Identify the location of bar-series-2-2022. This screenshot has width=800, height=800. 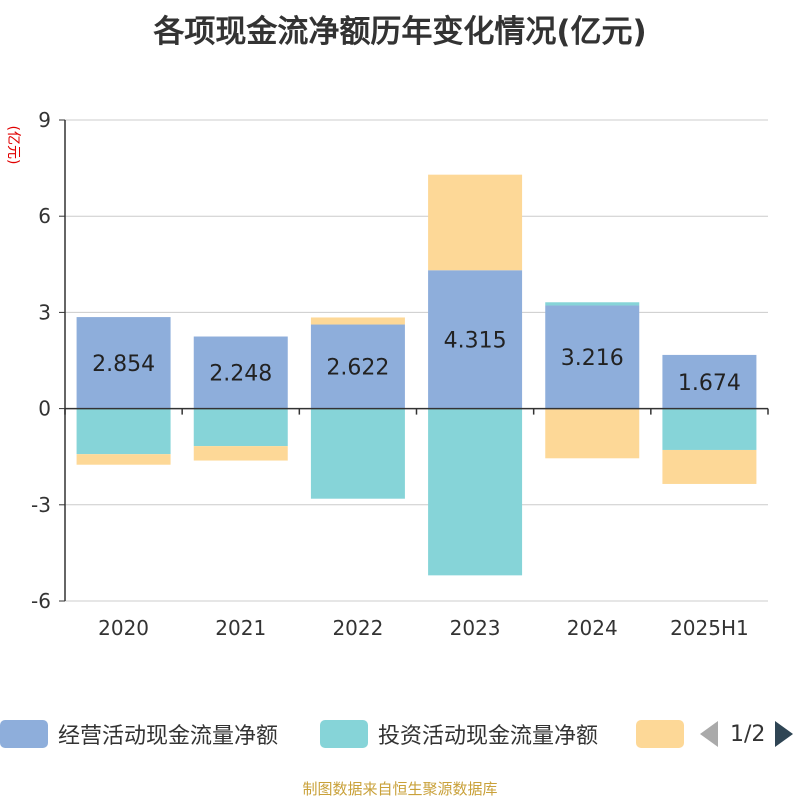
(357, 321).